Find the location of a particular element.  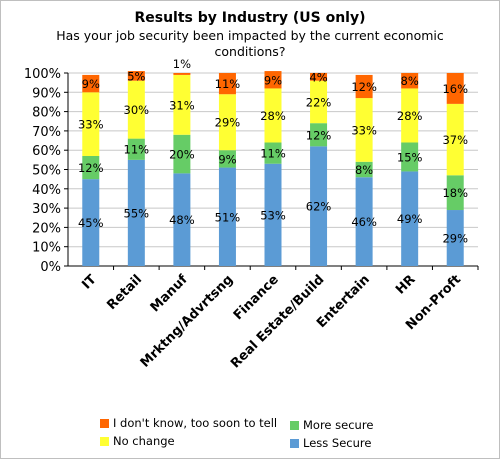

legend-swatch-less-secure is located at coordinates (294, 443).